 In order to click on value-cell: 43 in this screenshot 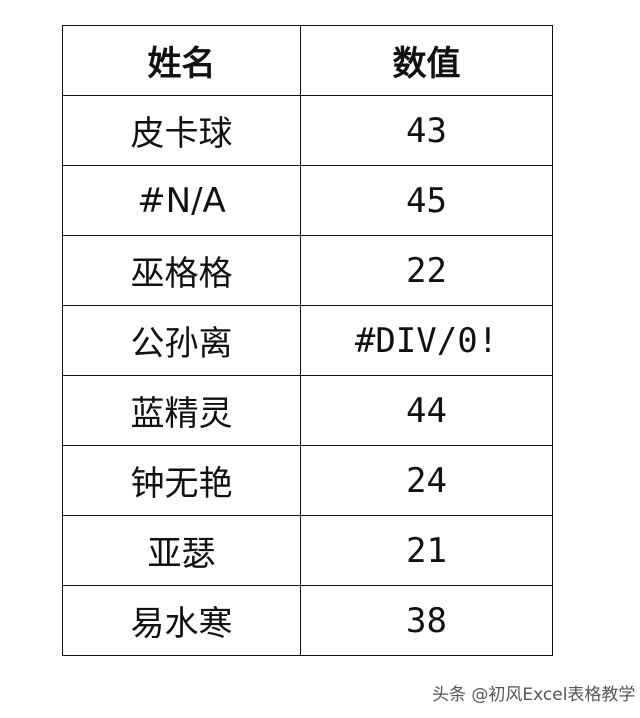, I will do `click(426, 130)`.